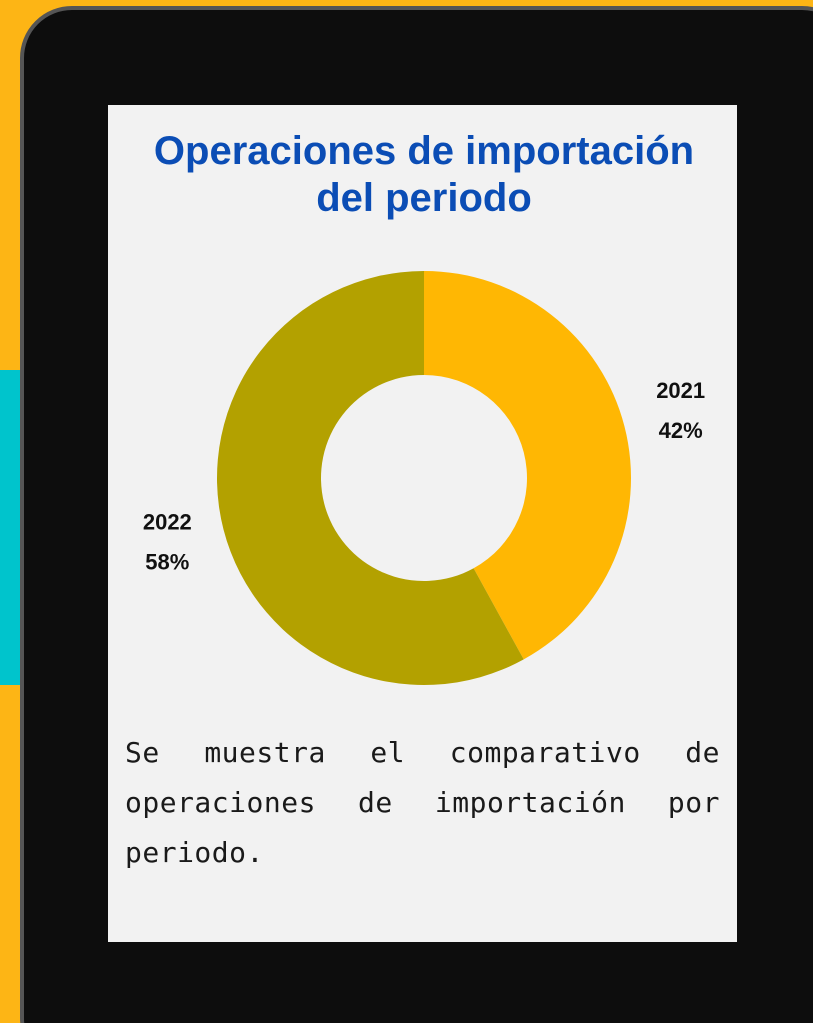 This screenshot has height=1023, width=813. Describe the element at coordinates (681, 430) in the screenshot. I see `slice-value-label: 42%` at that location.